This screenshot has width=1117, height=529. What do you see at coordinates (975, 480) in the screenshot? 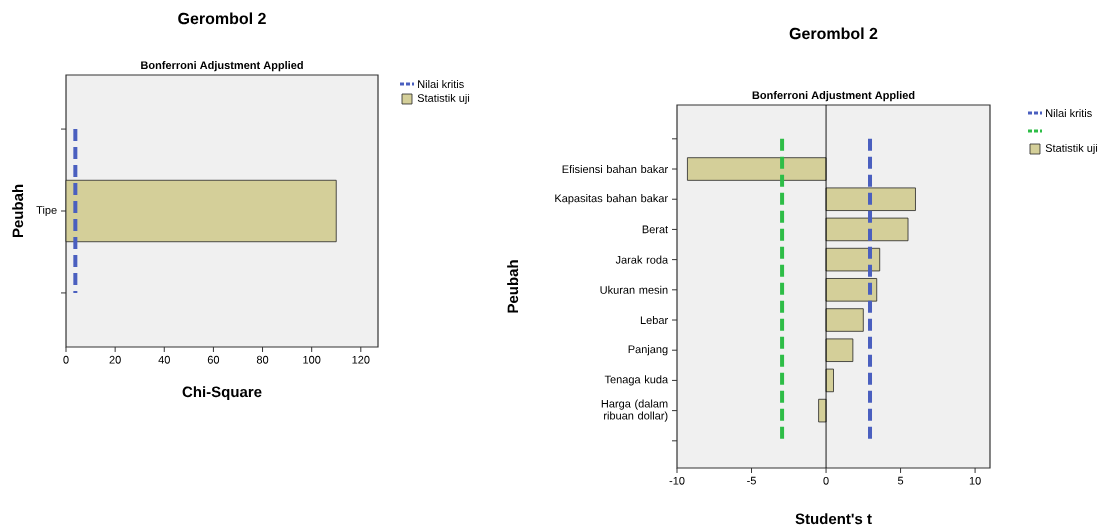
I see `x-tick-label: 10` at bounding box center [975, 480].